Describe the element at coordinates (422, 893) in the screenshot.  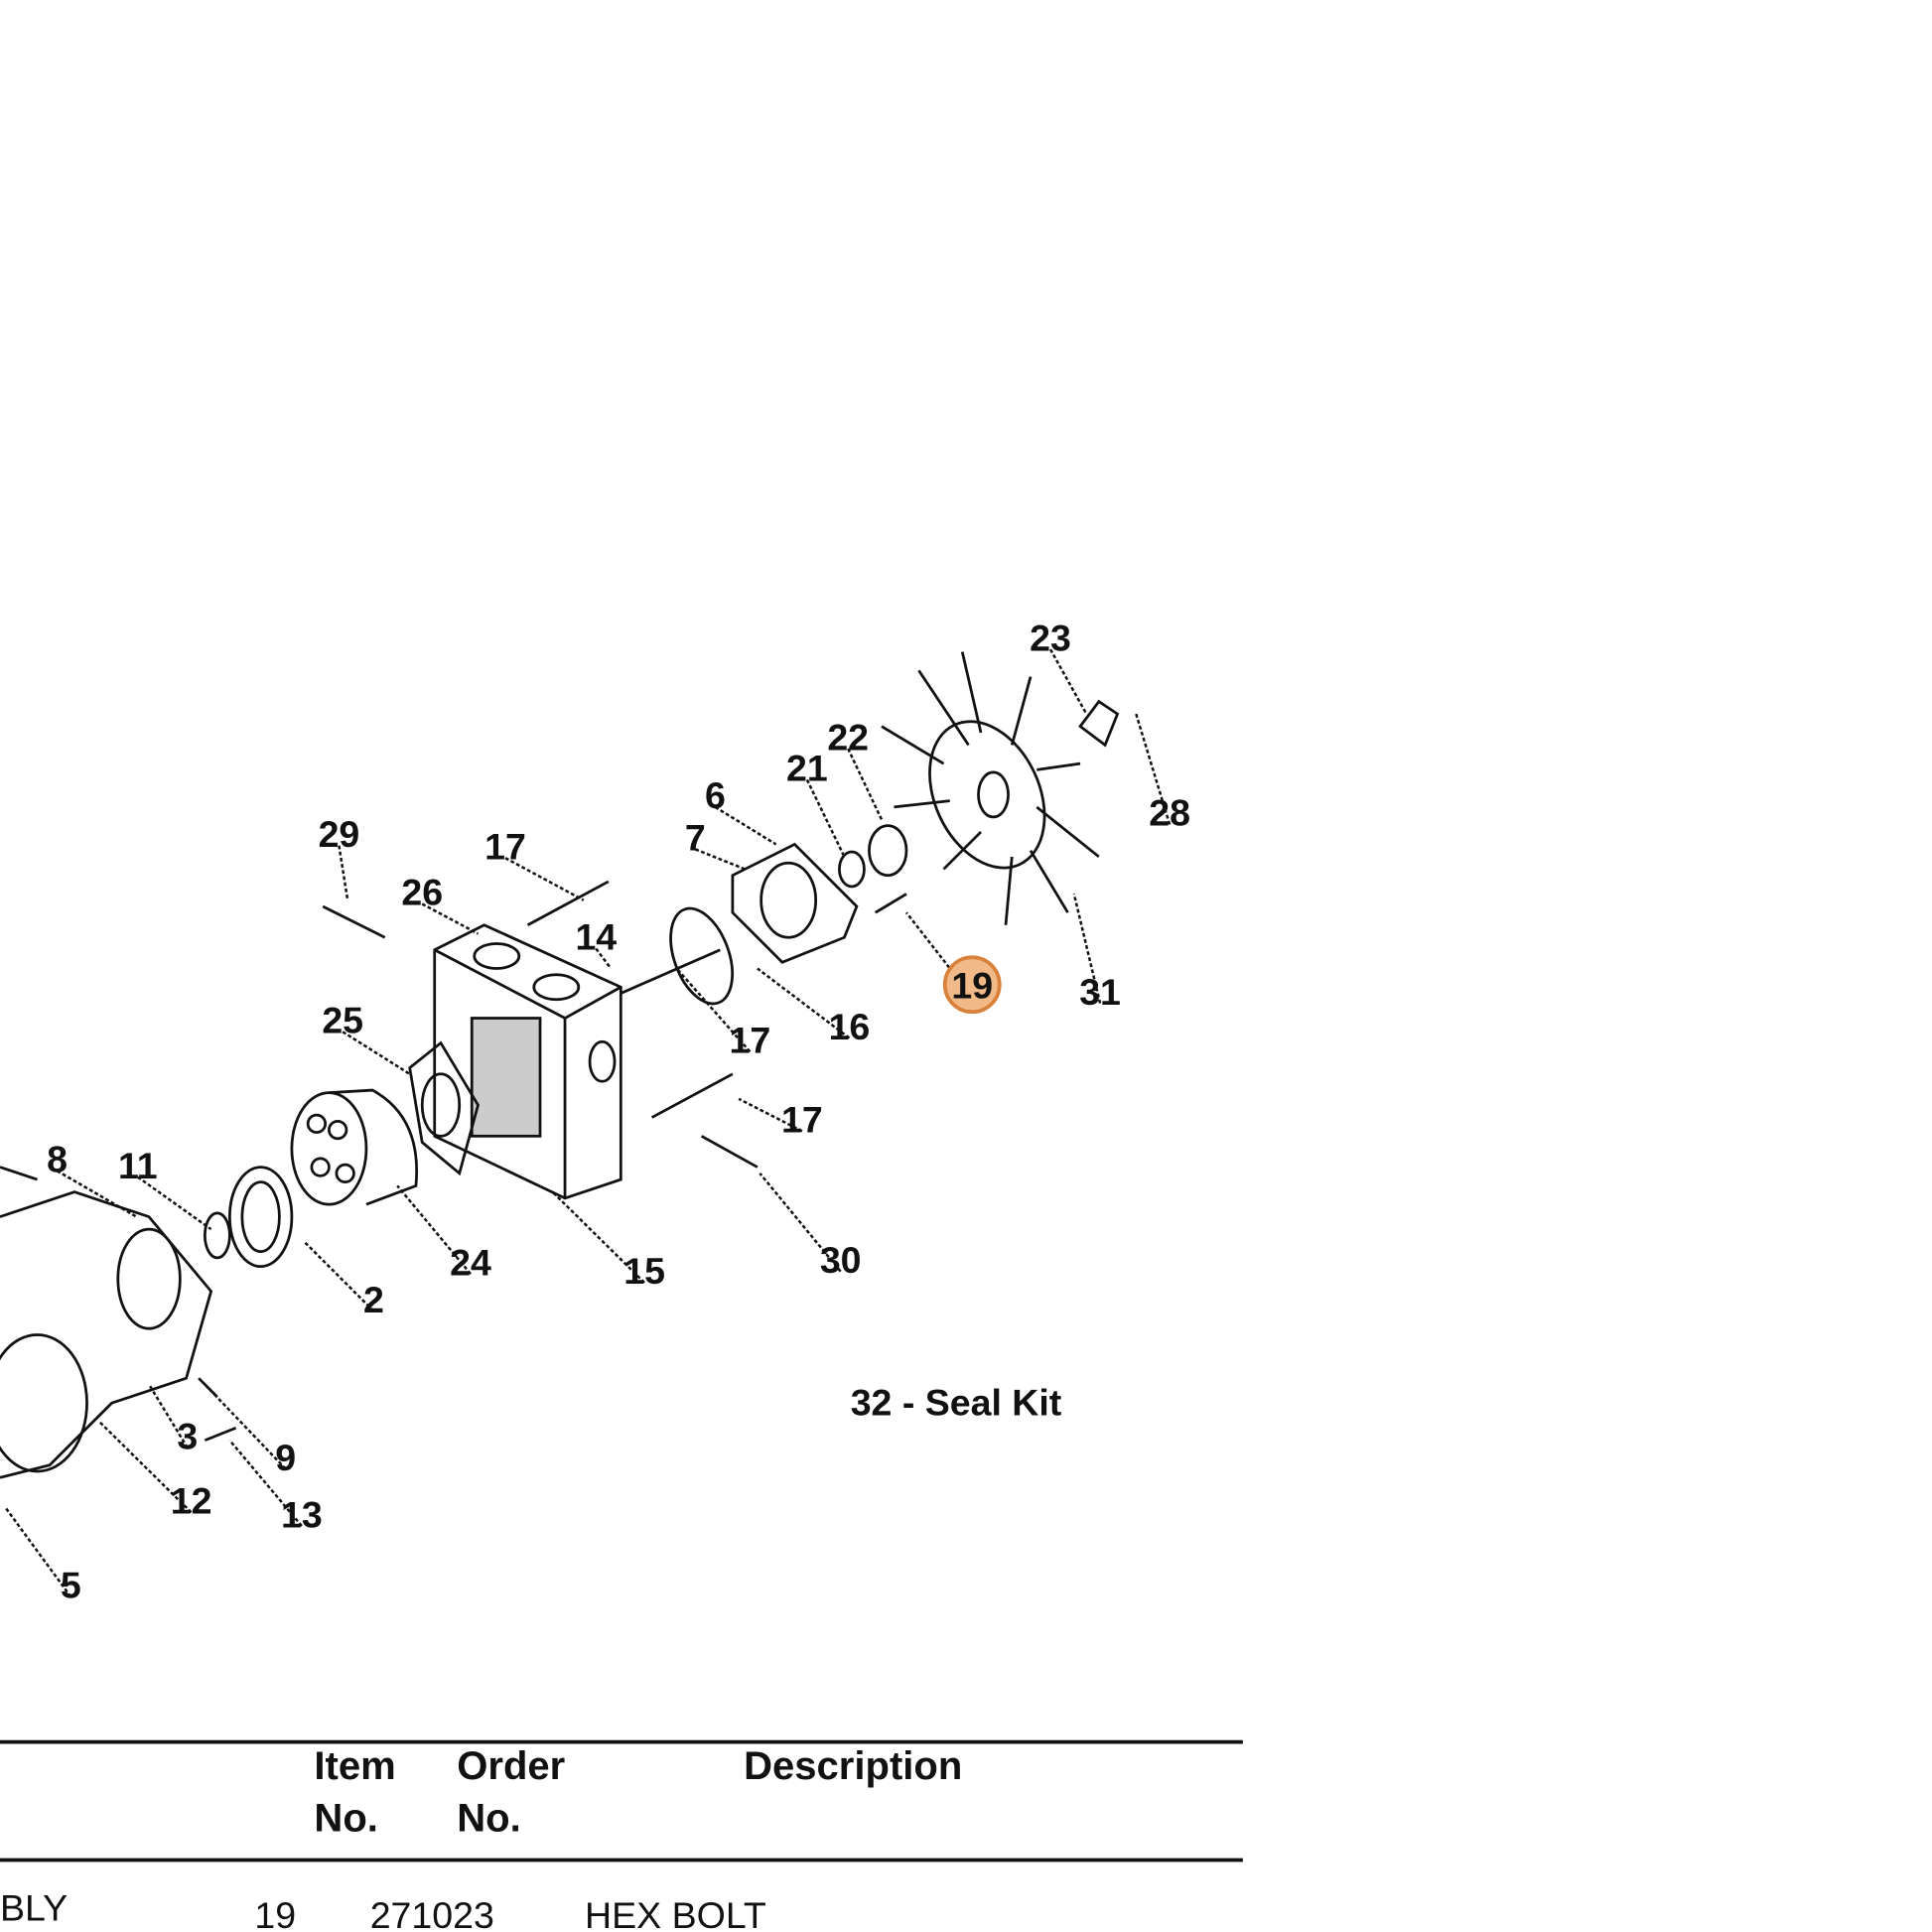
I see `callout-label: 26` at that location.